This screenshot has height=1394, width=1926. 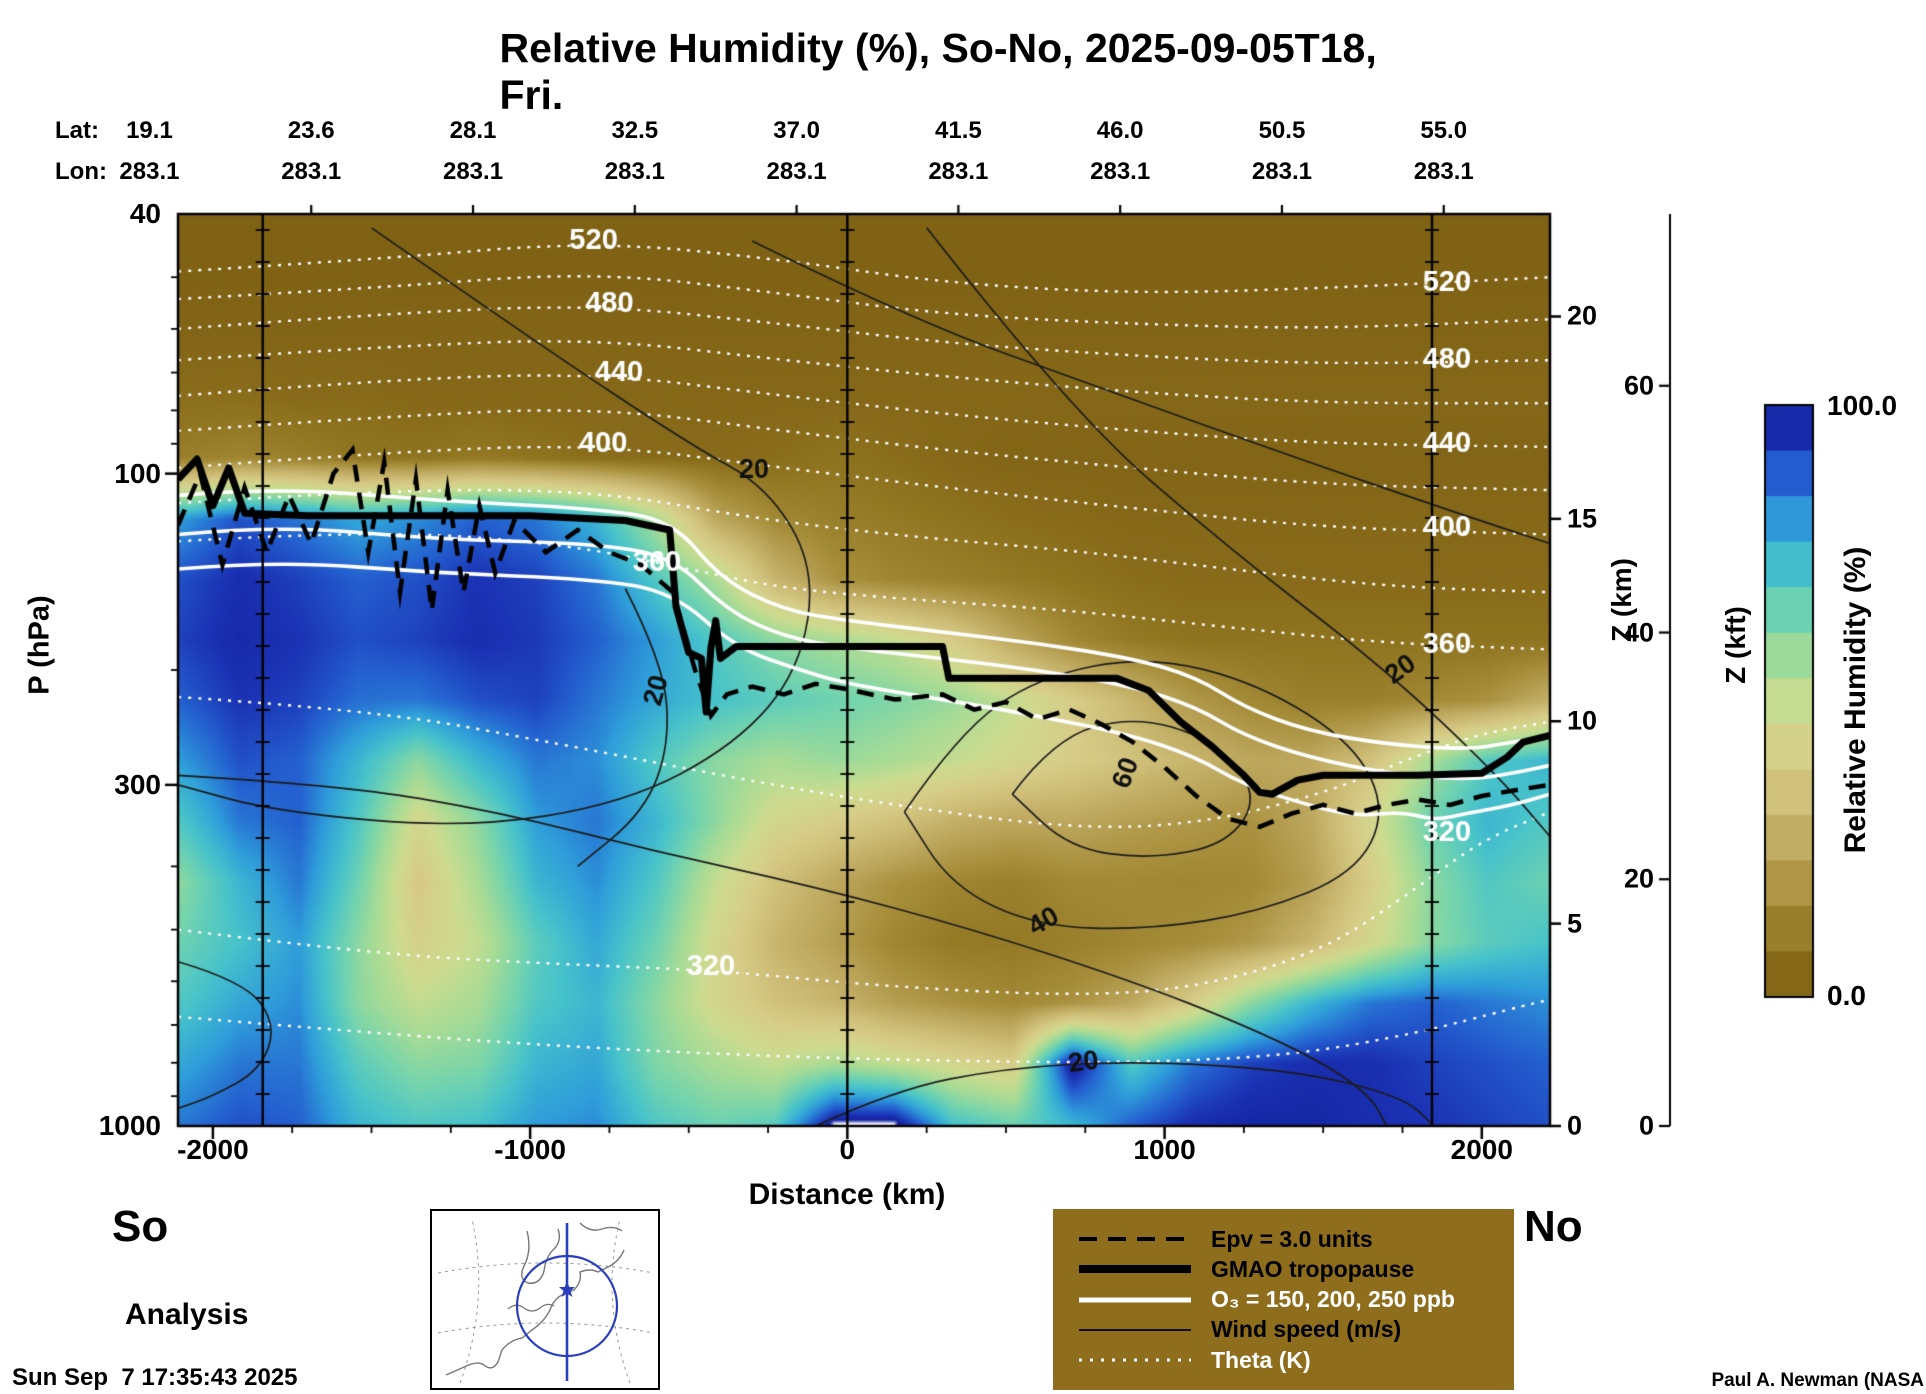 What do you see at coordinates (81, 171) in the screenshot?
I see `lon-row-prefix: Lon:` at bounding box center [81, 171].